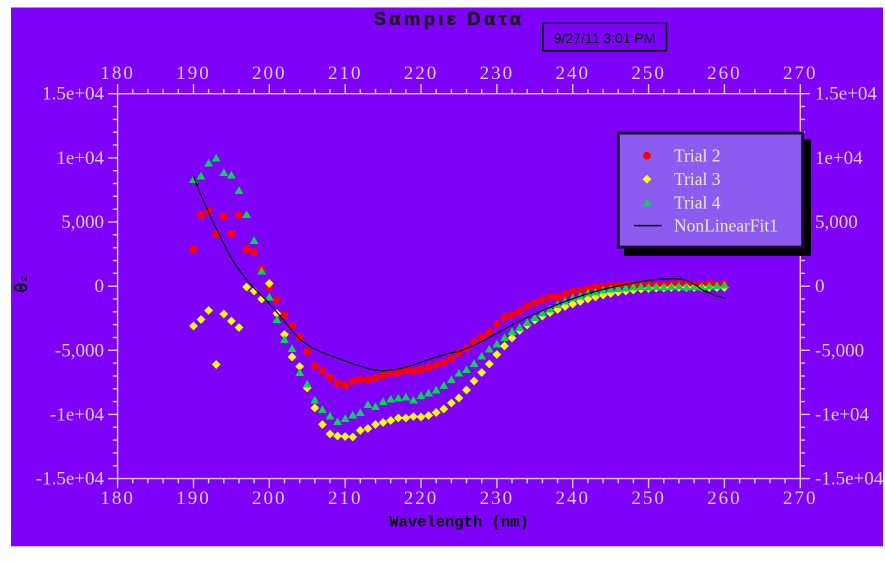 The image size is (885, 564). Describe the element at coordinates (726, 226) in the screenshot. I see `svg-text: NonLinearFit1` at that location.